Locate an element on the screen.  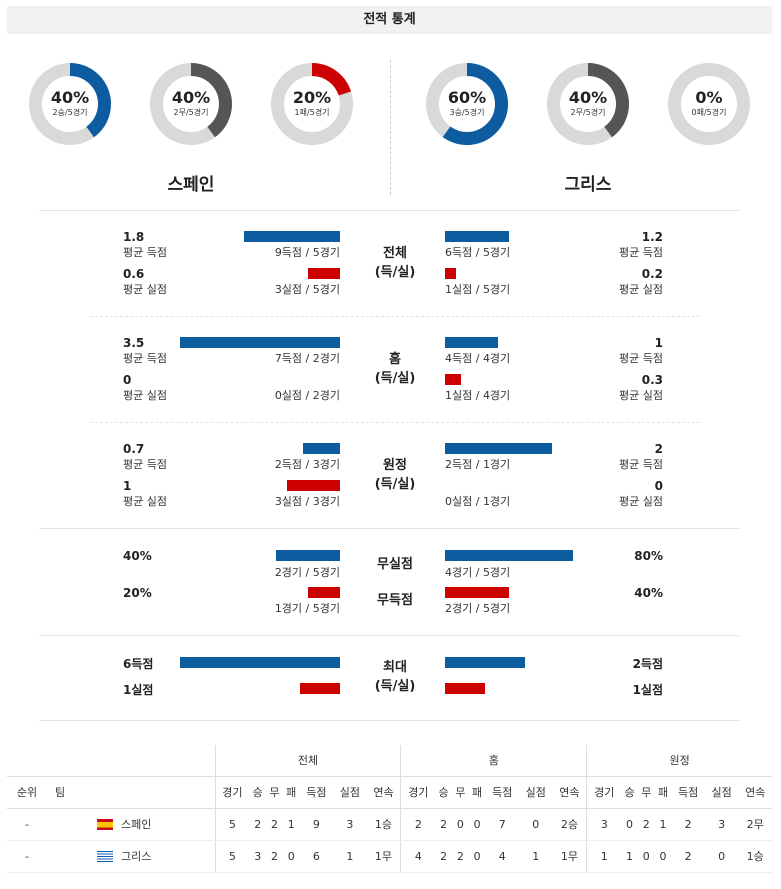
away-ga-count: 1실점 / 4경기 is located at coordinates (478, 395).